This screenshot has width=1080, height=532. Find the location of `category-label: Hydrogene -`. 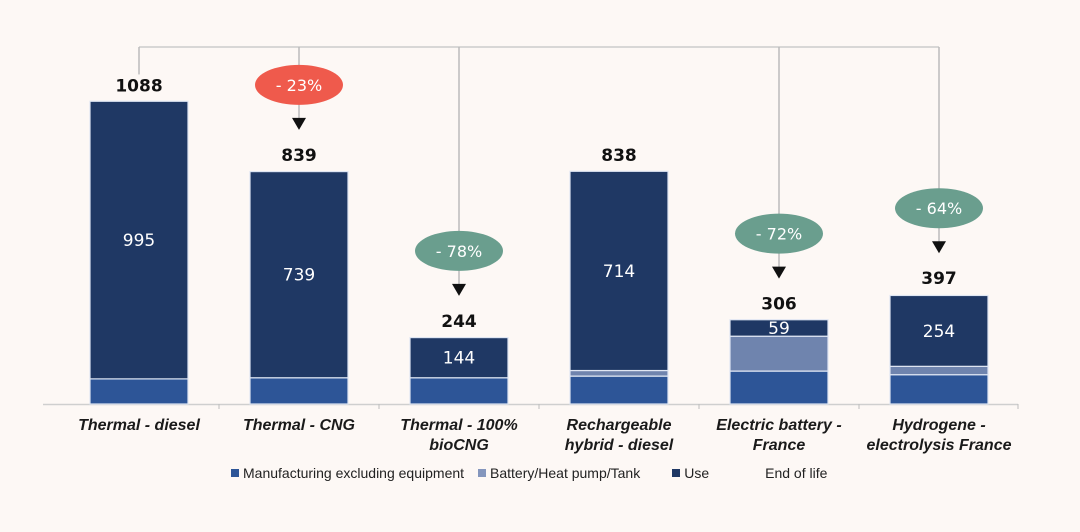

category-label: Hydrogene - is located at coordinates (938, 425).